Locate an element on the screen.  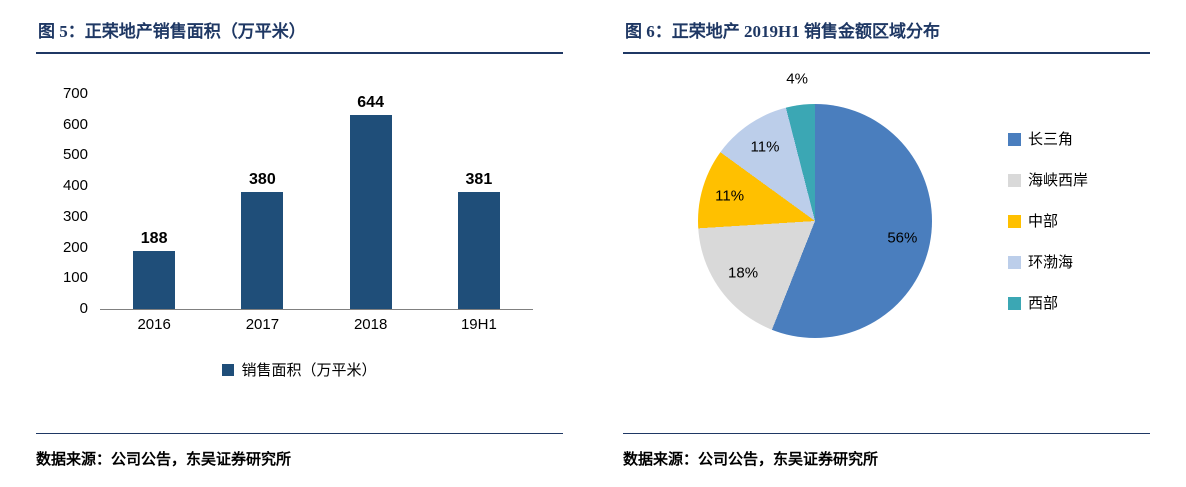
y-axis-tick-label: 600 is located at coordinates (75, 124).